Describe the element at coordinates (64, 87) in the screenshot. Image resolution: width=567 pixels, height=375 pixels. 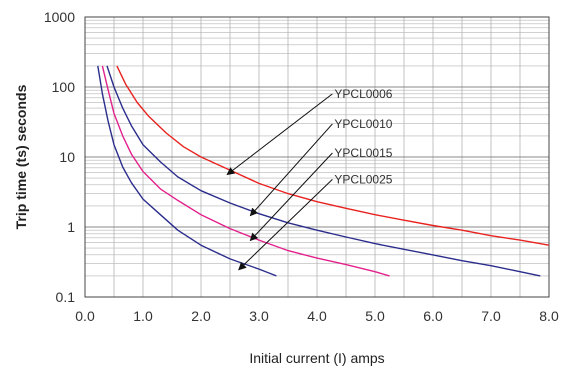
I see `y-tick-label: 100` at that location.